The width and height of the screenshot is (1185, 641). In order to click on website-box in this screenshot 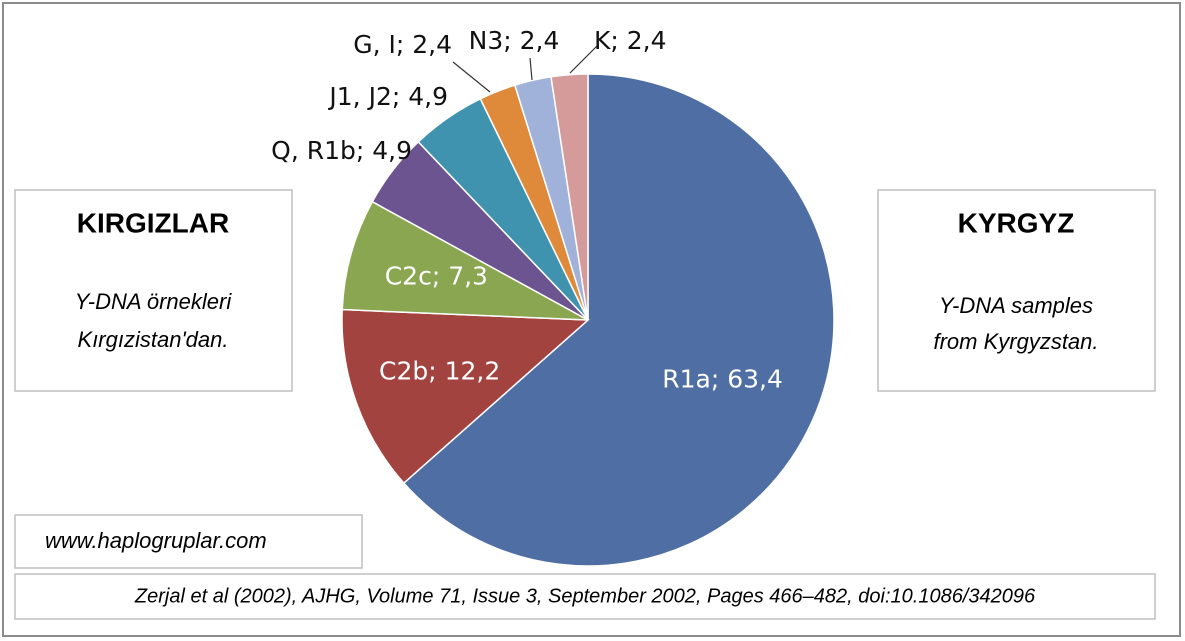, I will do `click(188, 541)`.